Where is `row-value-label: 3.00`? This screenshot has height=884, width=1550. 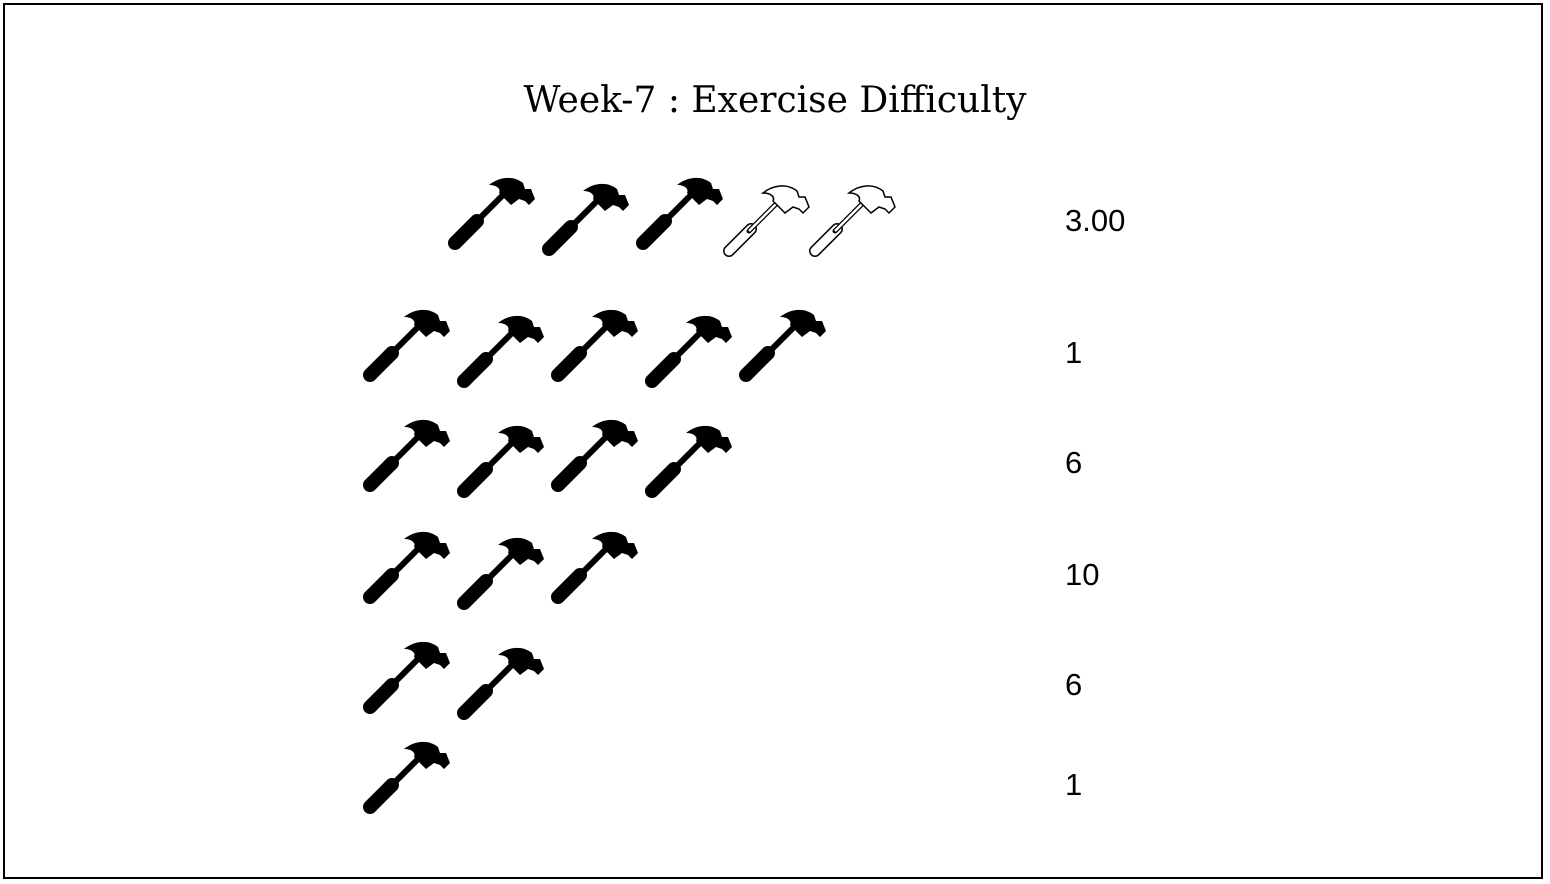
row-value-label: 3.00 is located at coordinates (1095, 220).